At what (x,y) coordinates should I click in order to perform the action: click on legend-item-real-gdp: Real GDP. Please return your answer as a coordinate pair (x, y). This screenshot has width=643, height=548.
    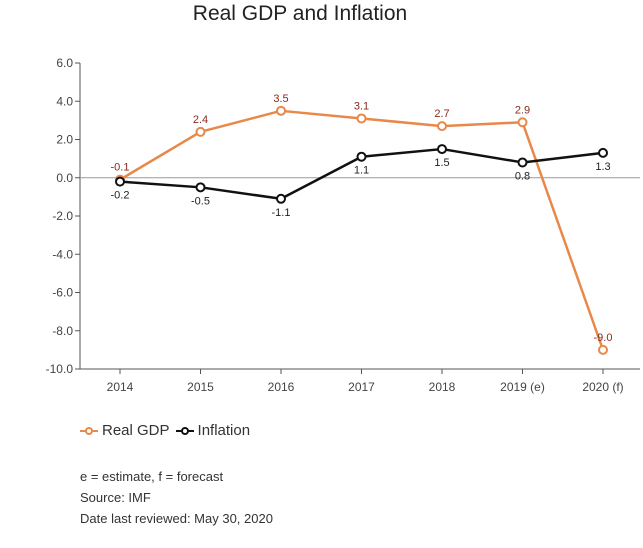
    Looking at the image, I should click on (125, 430).